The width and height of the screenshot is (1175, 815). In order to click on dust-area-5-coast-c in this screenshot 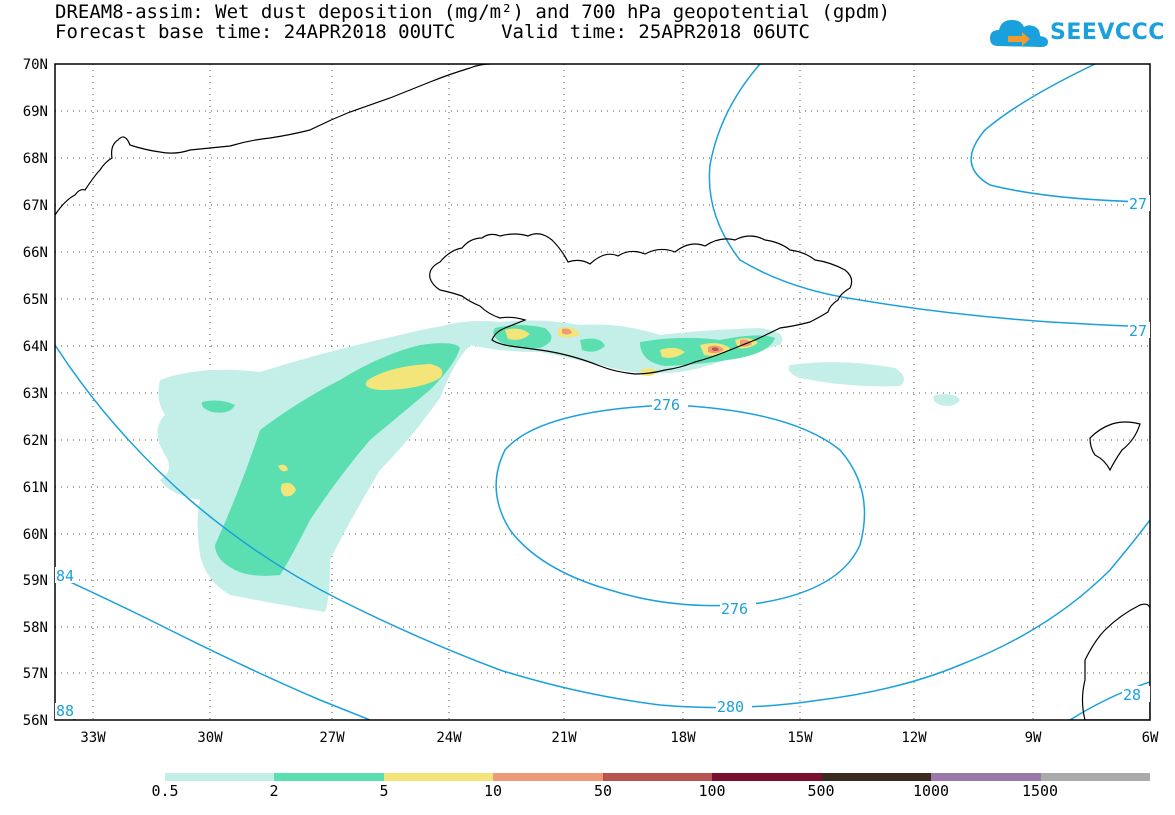, I will do `click(672, 352)`.